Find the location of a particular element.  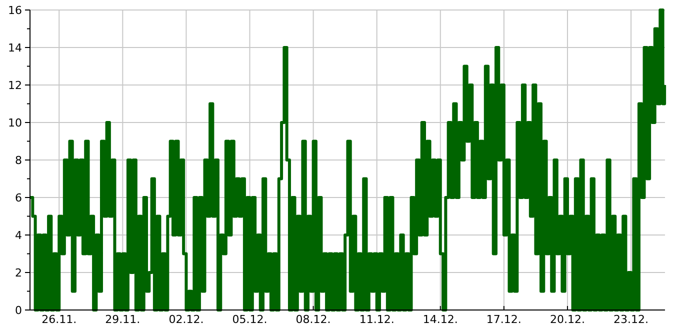

y-tick-label: 2 is located at coordinates (18, 273).